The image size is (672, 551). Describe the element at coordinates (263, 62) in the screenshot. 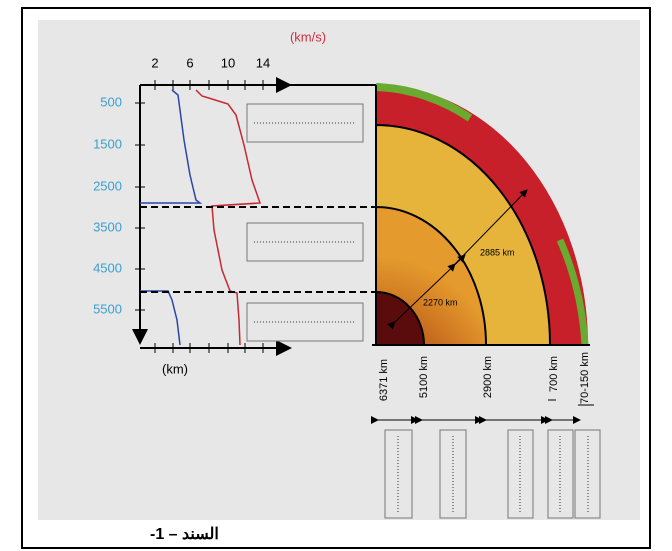

I see `velocity-tick: 14` at that location.